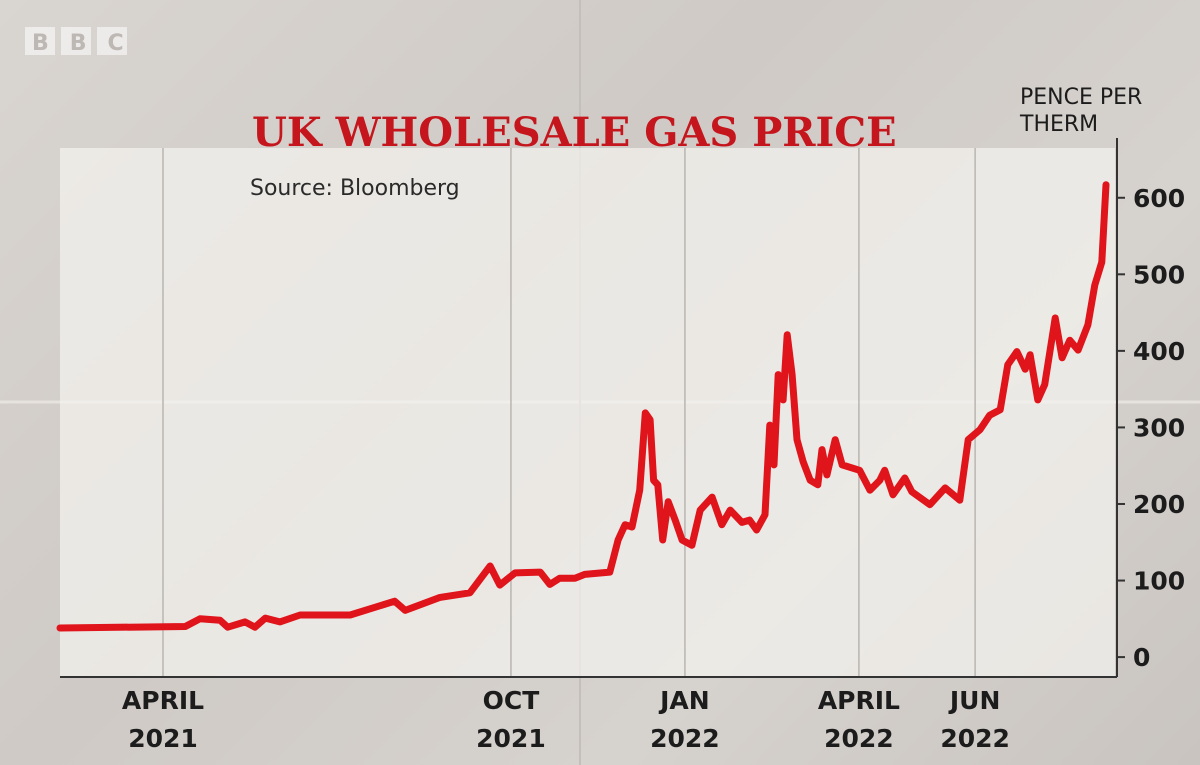  I want to click on y-tick-label: 400, so click(1159, 351).